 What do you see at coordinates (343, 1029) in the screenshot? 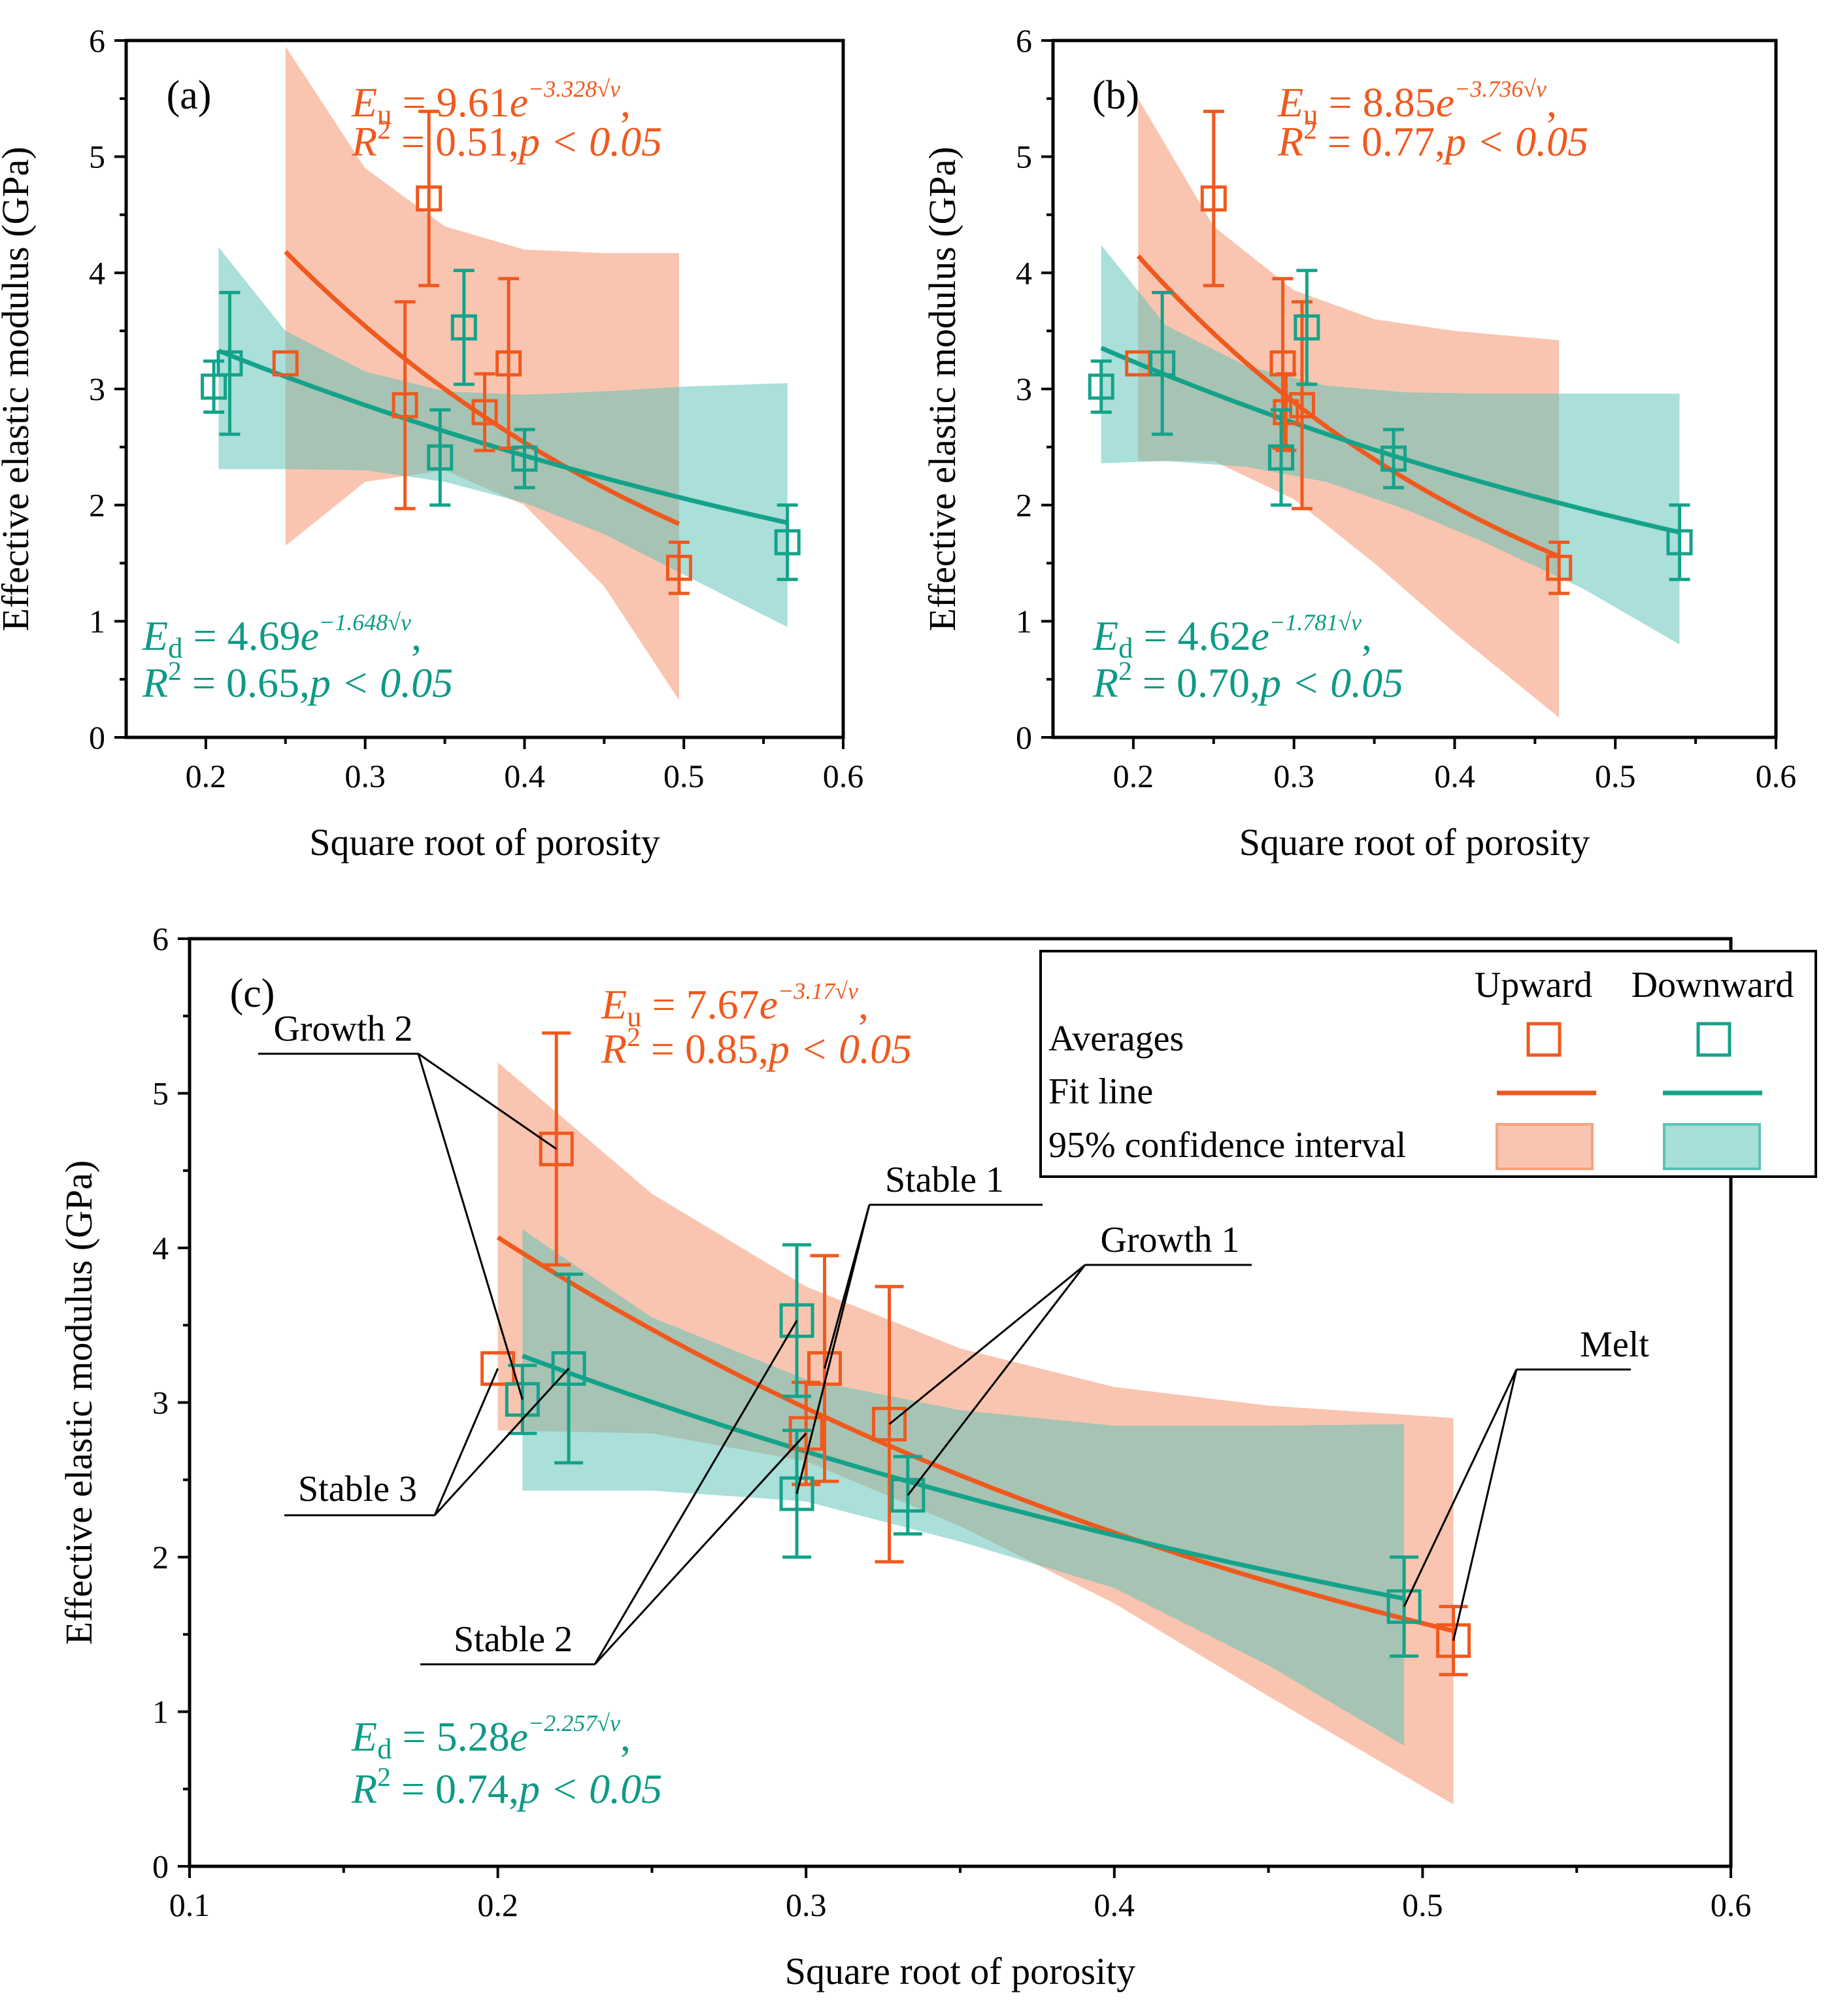
I see `annotation-label: Growth 2` at bounding box center [343, 1029].